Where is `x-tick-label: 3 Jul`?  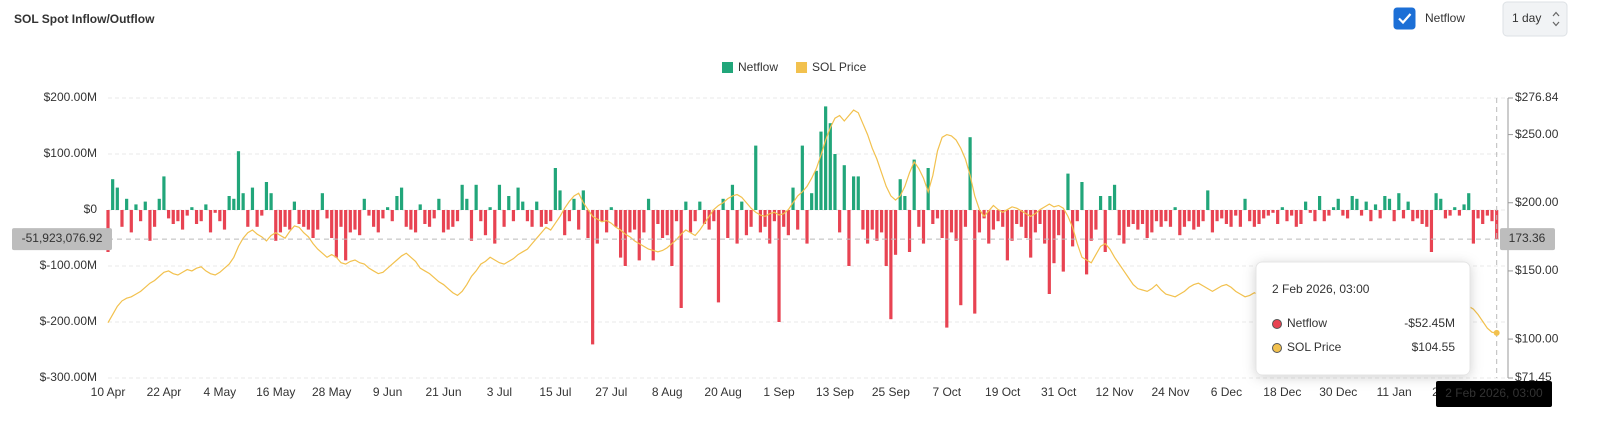 x-tick-label: 3 Jul is located at coordinates (499, 392).